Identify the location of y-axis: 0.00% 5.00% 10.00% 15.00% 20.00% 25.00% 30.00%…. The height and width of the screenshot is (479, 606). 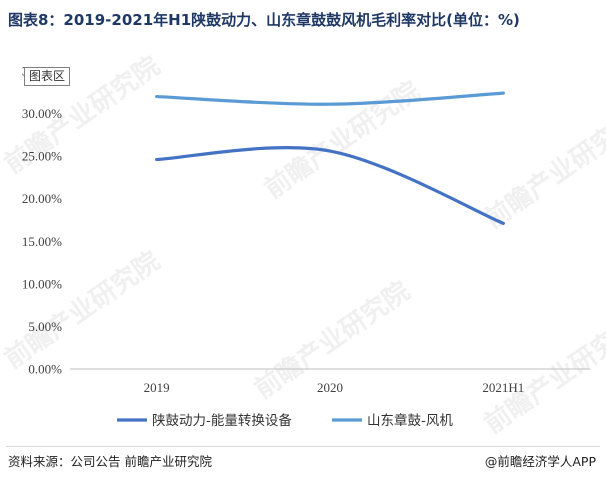
(42, 220).